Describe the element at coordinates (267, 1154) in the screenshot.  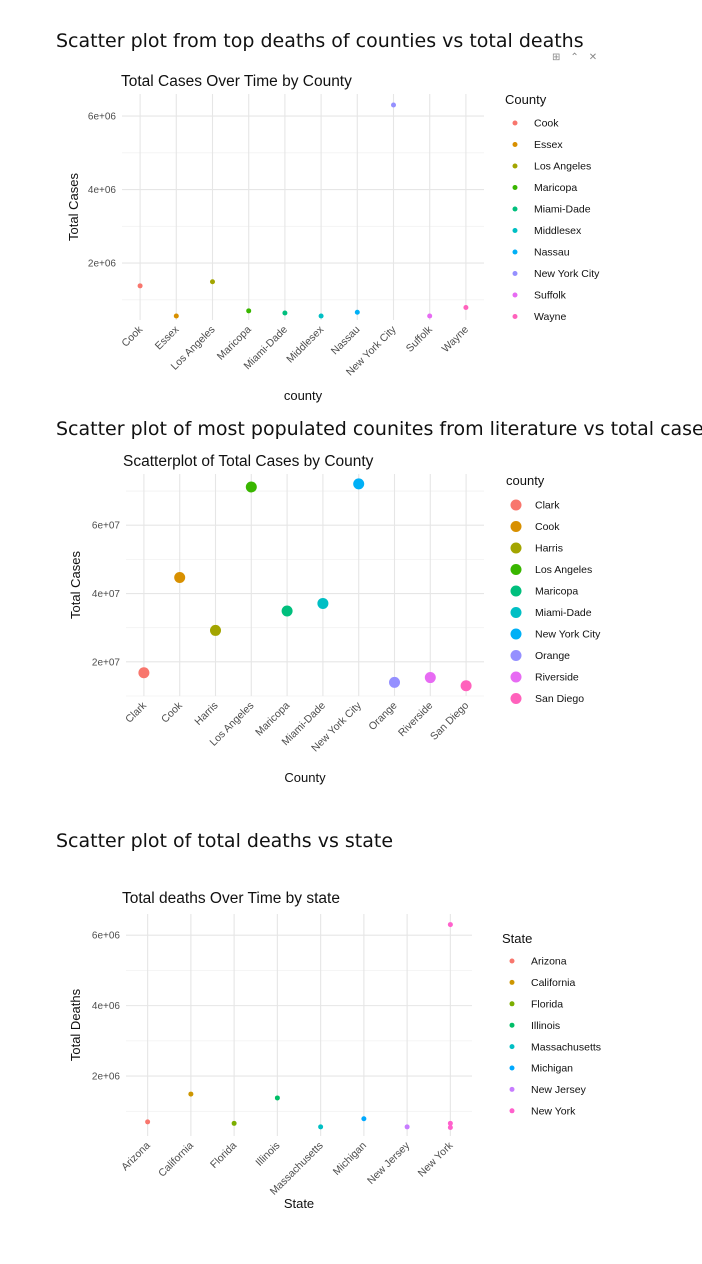
I see `x-tick-label: Illinois` at that location.